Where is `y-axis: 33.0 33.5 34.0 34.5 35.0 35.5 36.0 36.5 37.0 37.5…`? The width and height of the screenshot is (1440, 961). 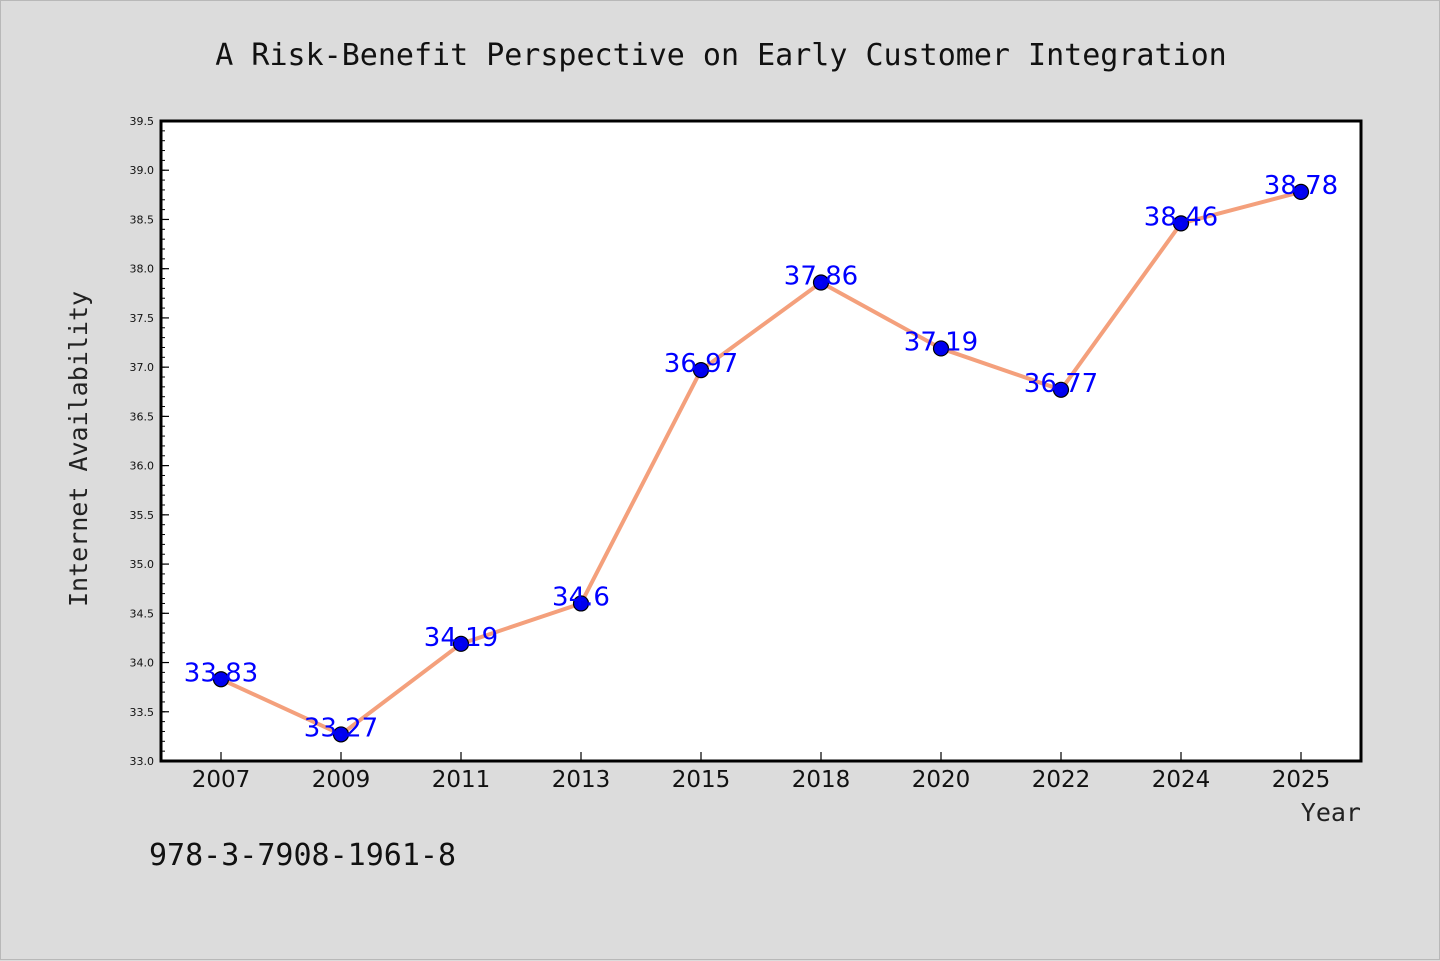
y-axis: 33.0 33.5 34.0 34.5 35.0 35.5 36.0 36.5 37.0 37.5… is located at coordinates (149, 441).